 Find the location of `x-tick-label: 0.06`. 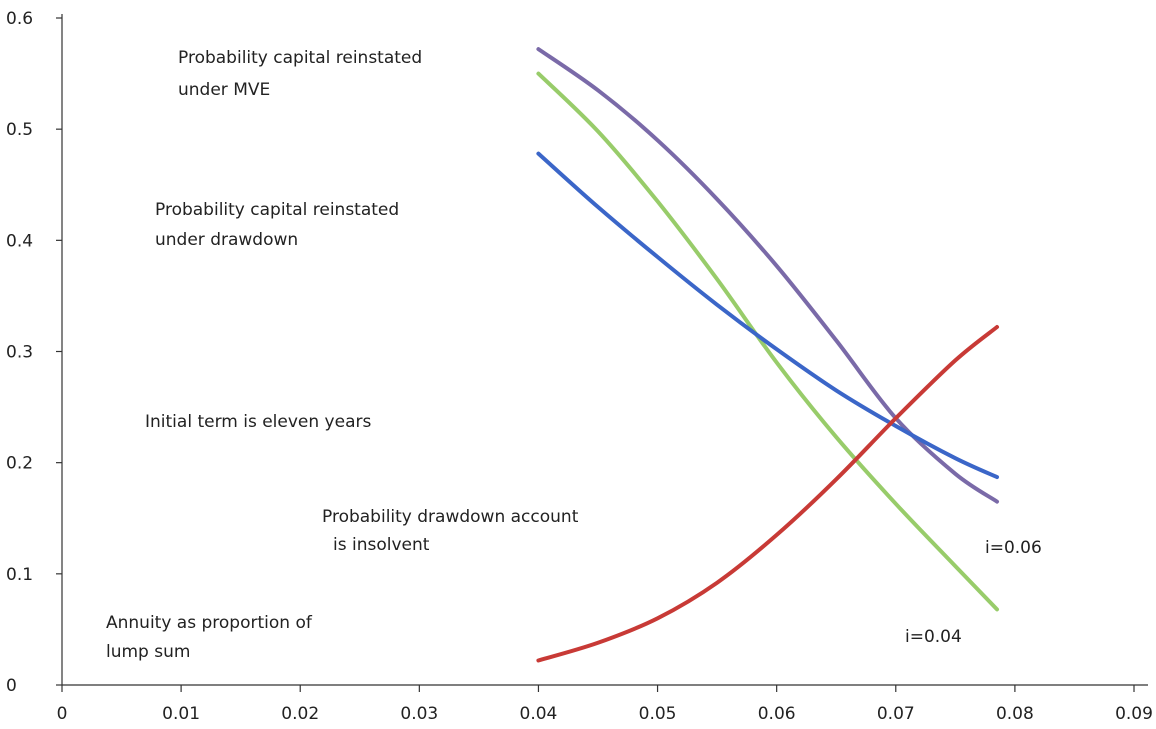

x-tick-label: 0.06 is located at coordinates (777, 714).